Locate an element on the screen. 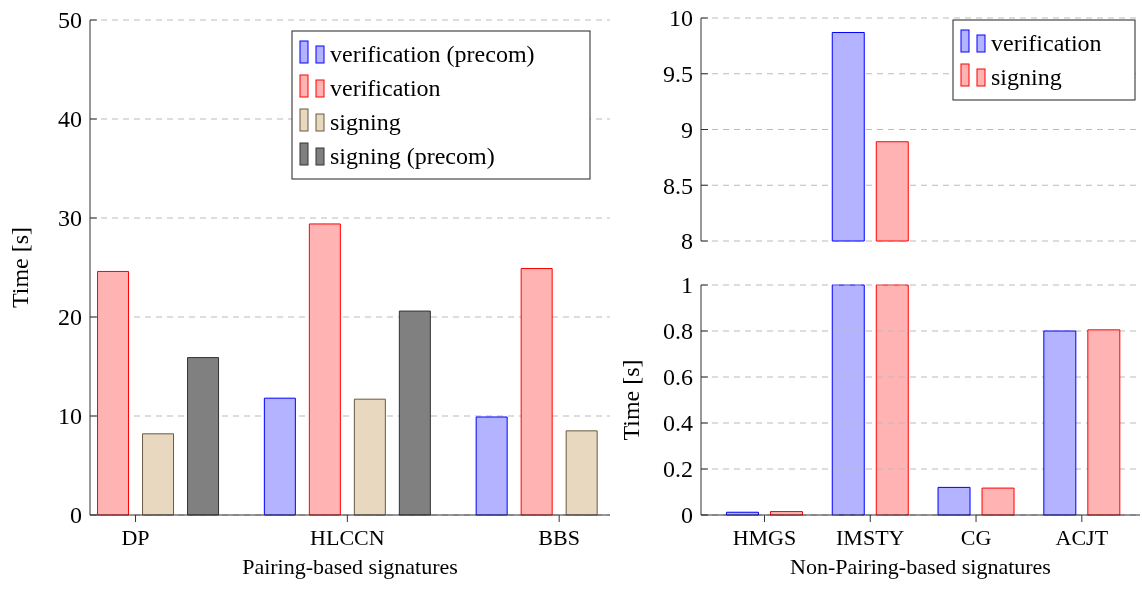 The height and width of the screenshot is (590, 1142). y-tick-label: 0.6 is located at coordinates (678, 377).